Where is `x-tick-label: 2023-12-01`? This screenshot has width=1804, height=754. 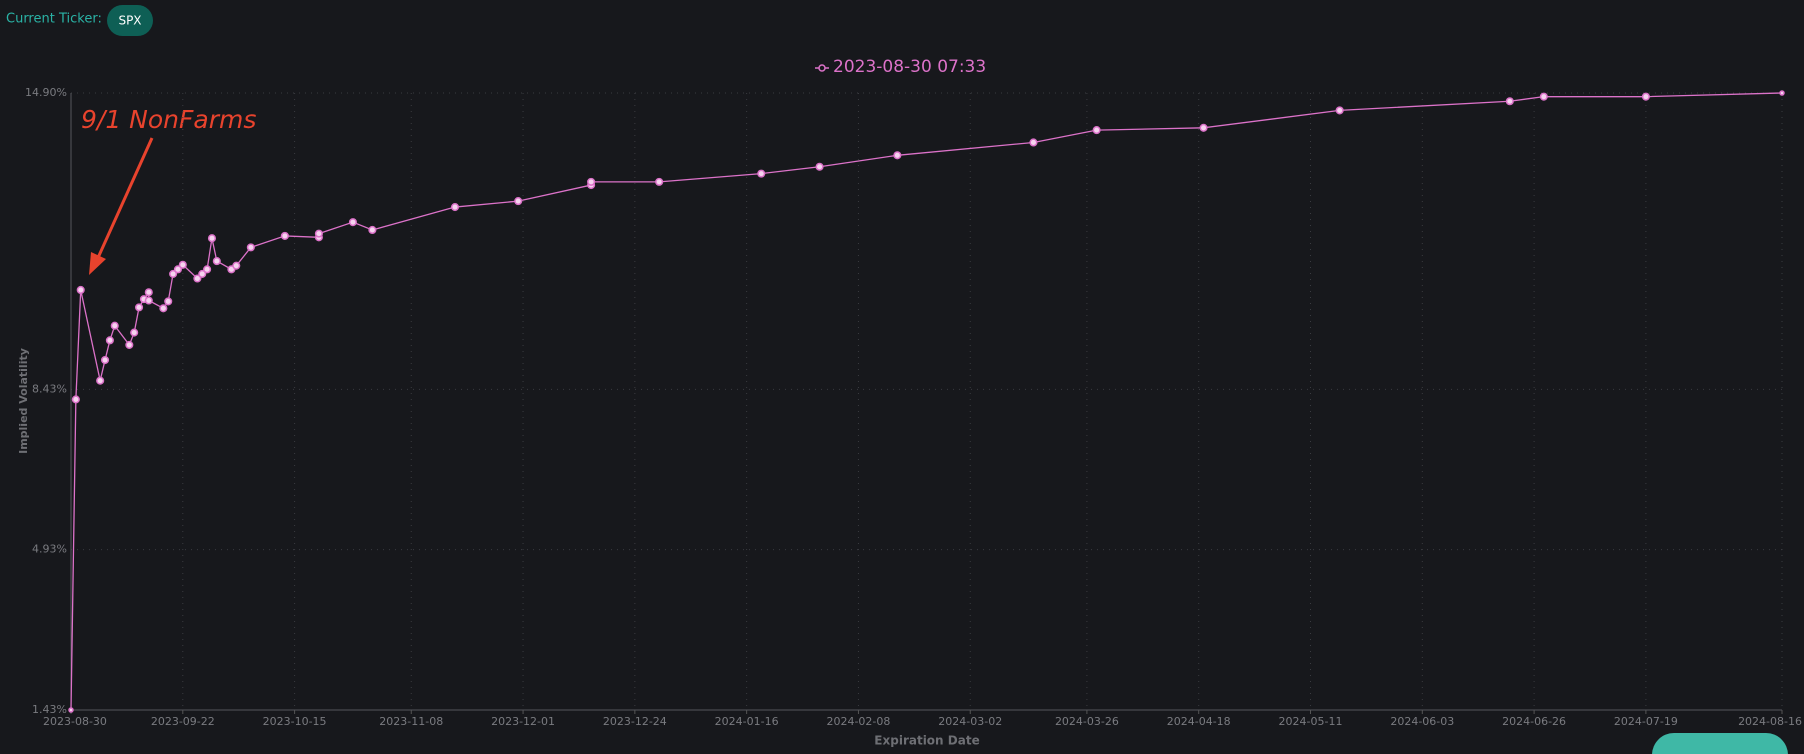 x-tick-label: 2023-12-01 is located at coordinates (523, 721).